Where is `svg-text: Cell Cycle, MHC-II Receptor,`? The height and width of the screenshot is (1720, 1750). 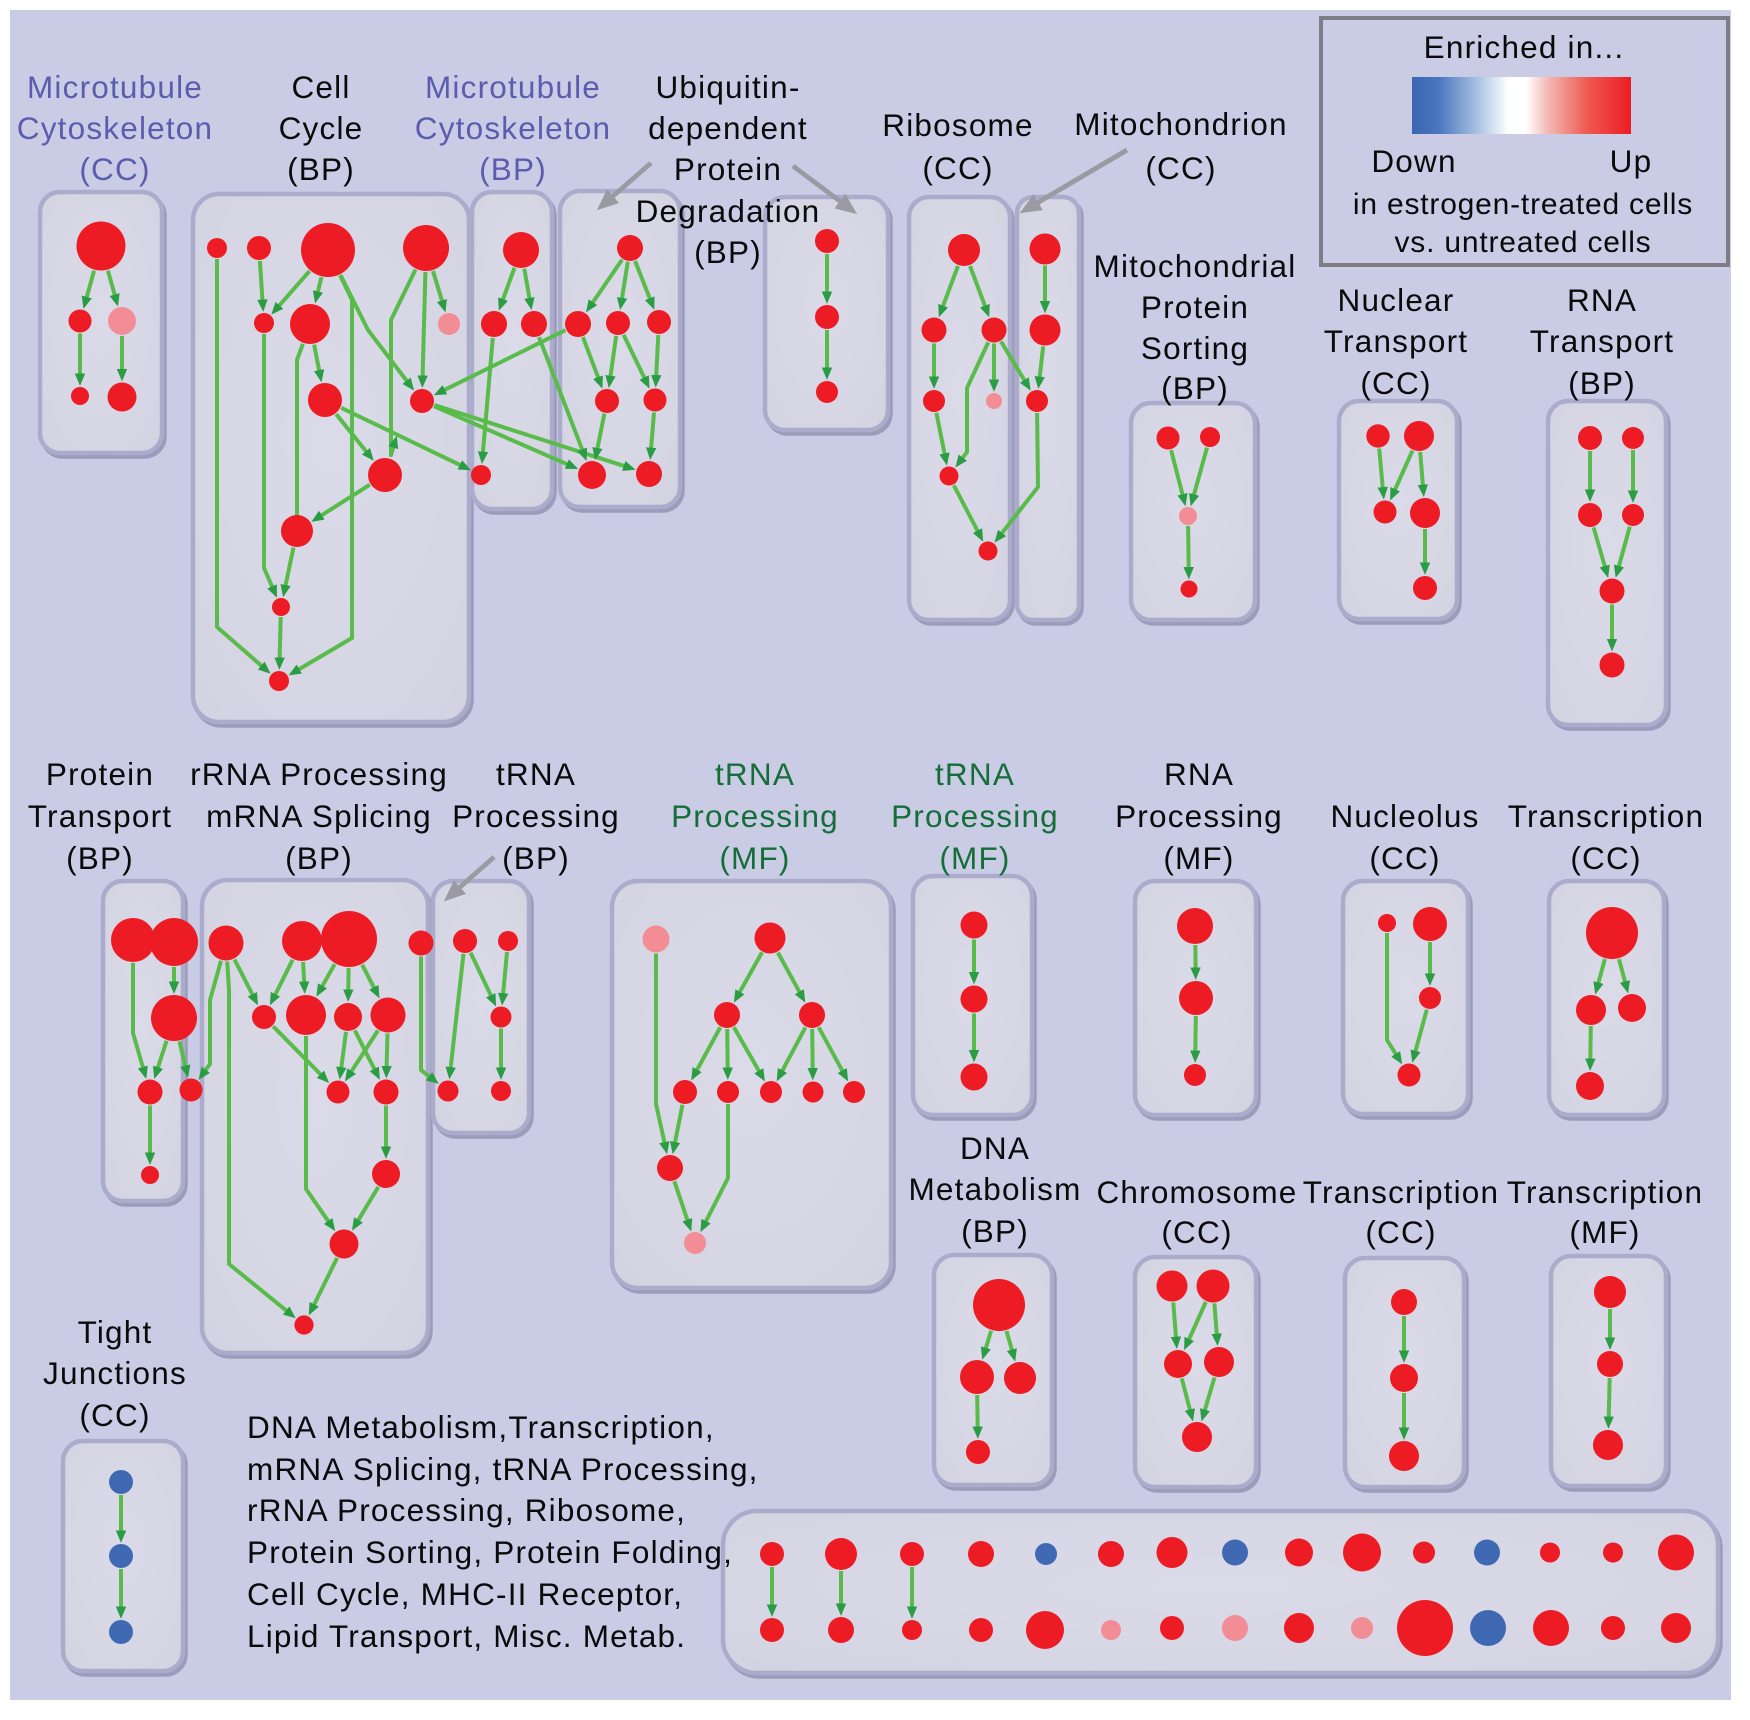 svg-text: Cell Cycle, MHC-II Receptor, is located at coordinates (465, 1594).